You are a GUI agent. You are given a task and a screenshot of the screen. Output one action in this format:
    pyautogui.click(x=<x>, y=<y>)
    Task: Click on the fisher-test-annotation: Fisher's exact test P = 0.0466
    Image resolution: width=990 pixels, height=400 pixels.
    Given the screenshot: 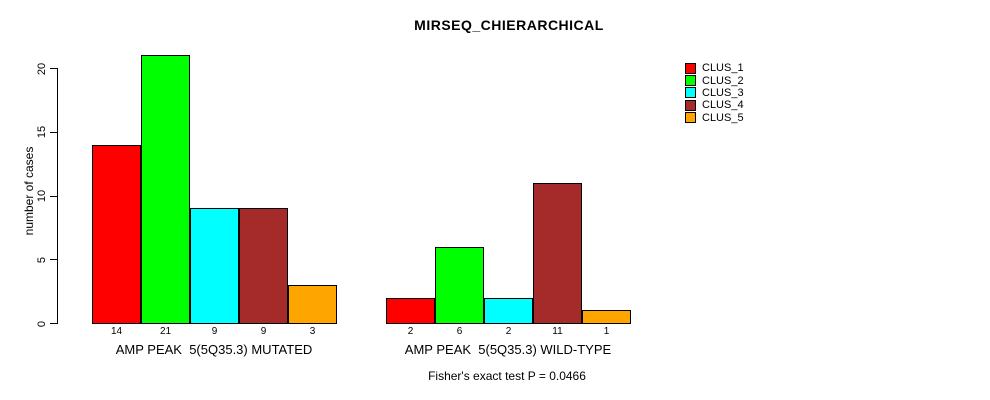 What is the action you would take?
    pyautogui.click(x=507, y=376)
    